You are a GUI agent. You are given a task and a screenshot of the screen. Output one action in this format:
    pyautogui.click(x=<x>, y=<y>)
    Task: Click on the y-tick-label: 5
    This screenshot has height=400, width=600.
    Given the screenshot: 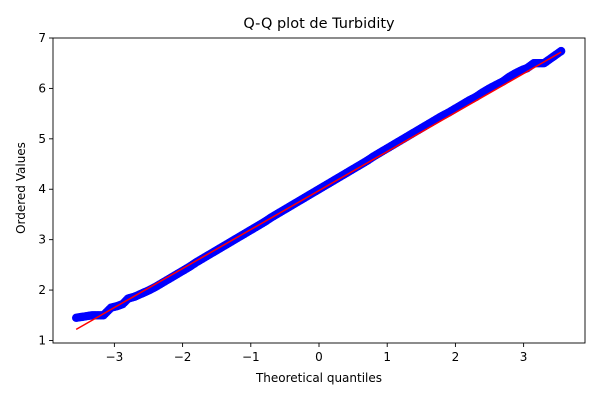 What is the action you would take?
    pyautogui.click(x=42, y=139)
    